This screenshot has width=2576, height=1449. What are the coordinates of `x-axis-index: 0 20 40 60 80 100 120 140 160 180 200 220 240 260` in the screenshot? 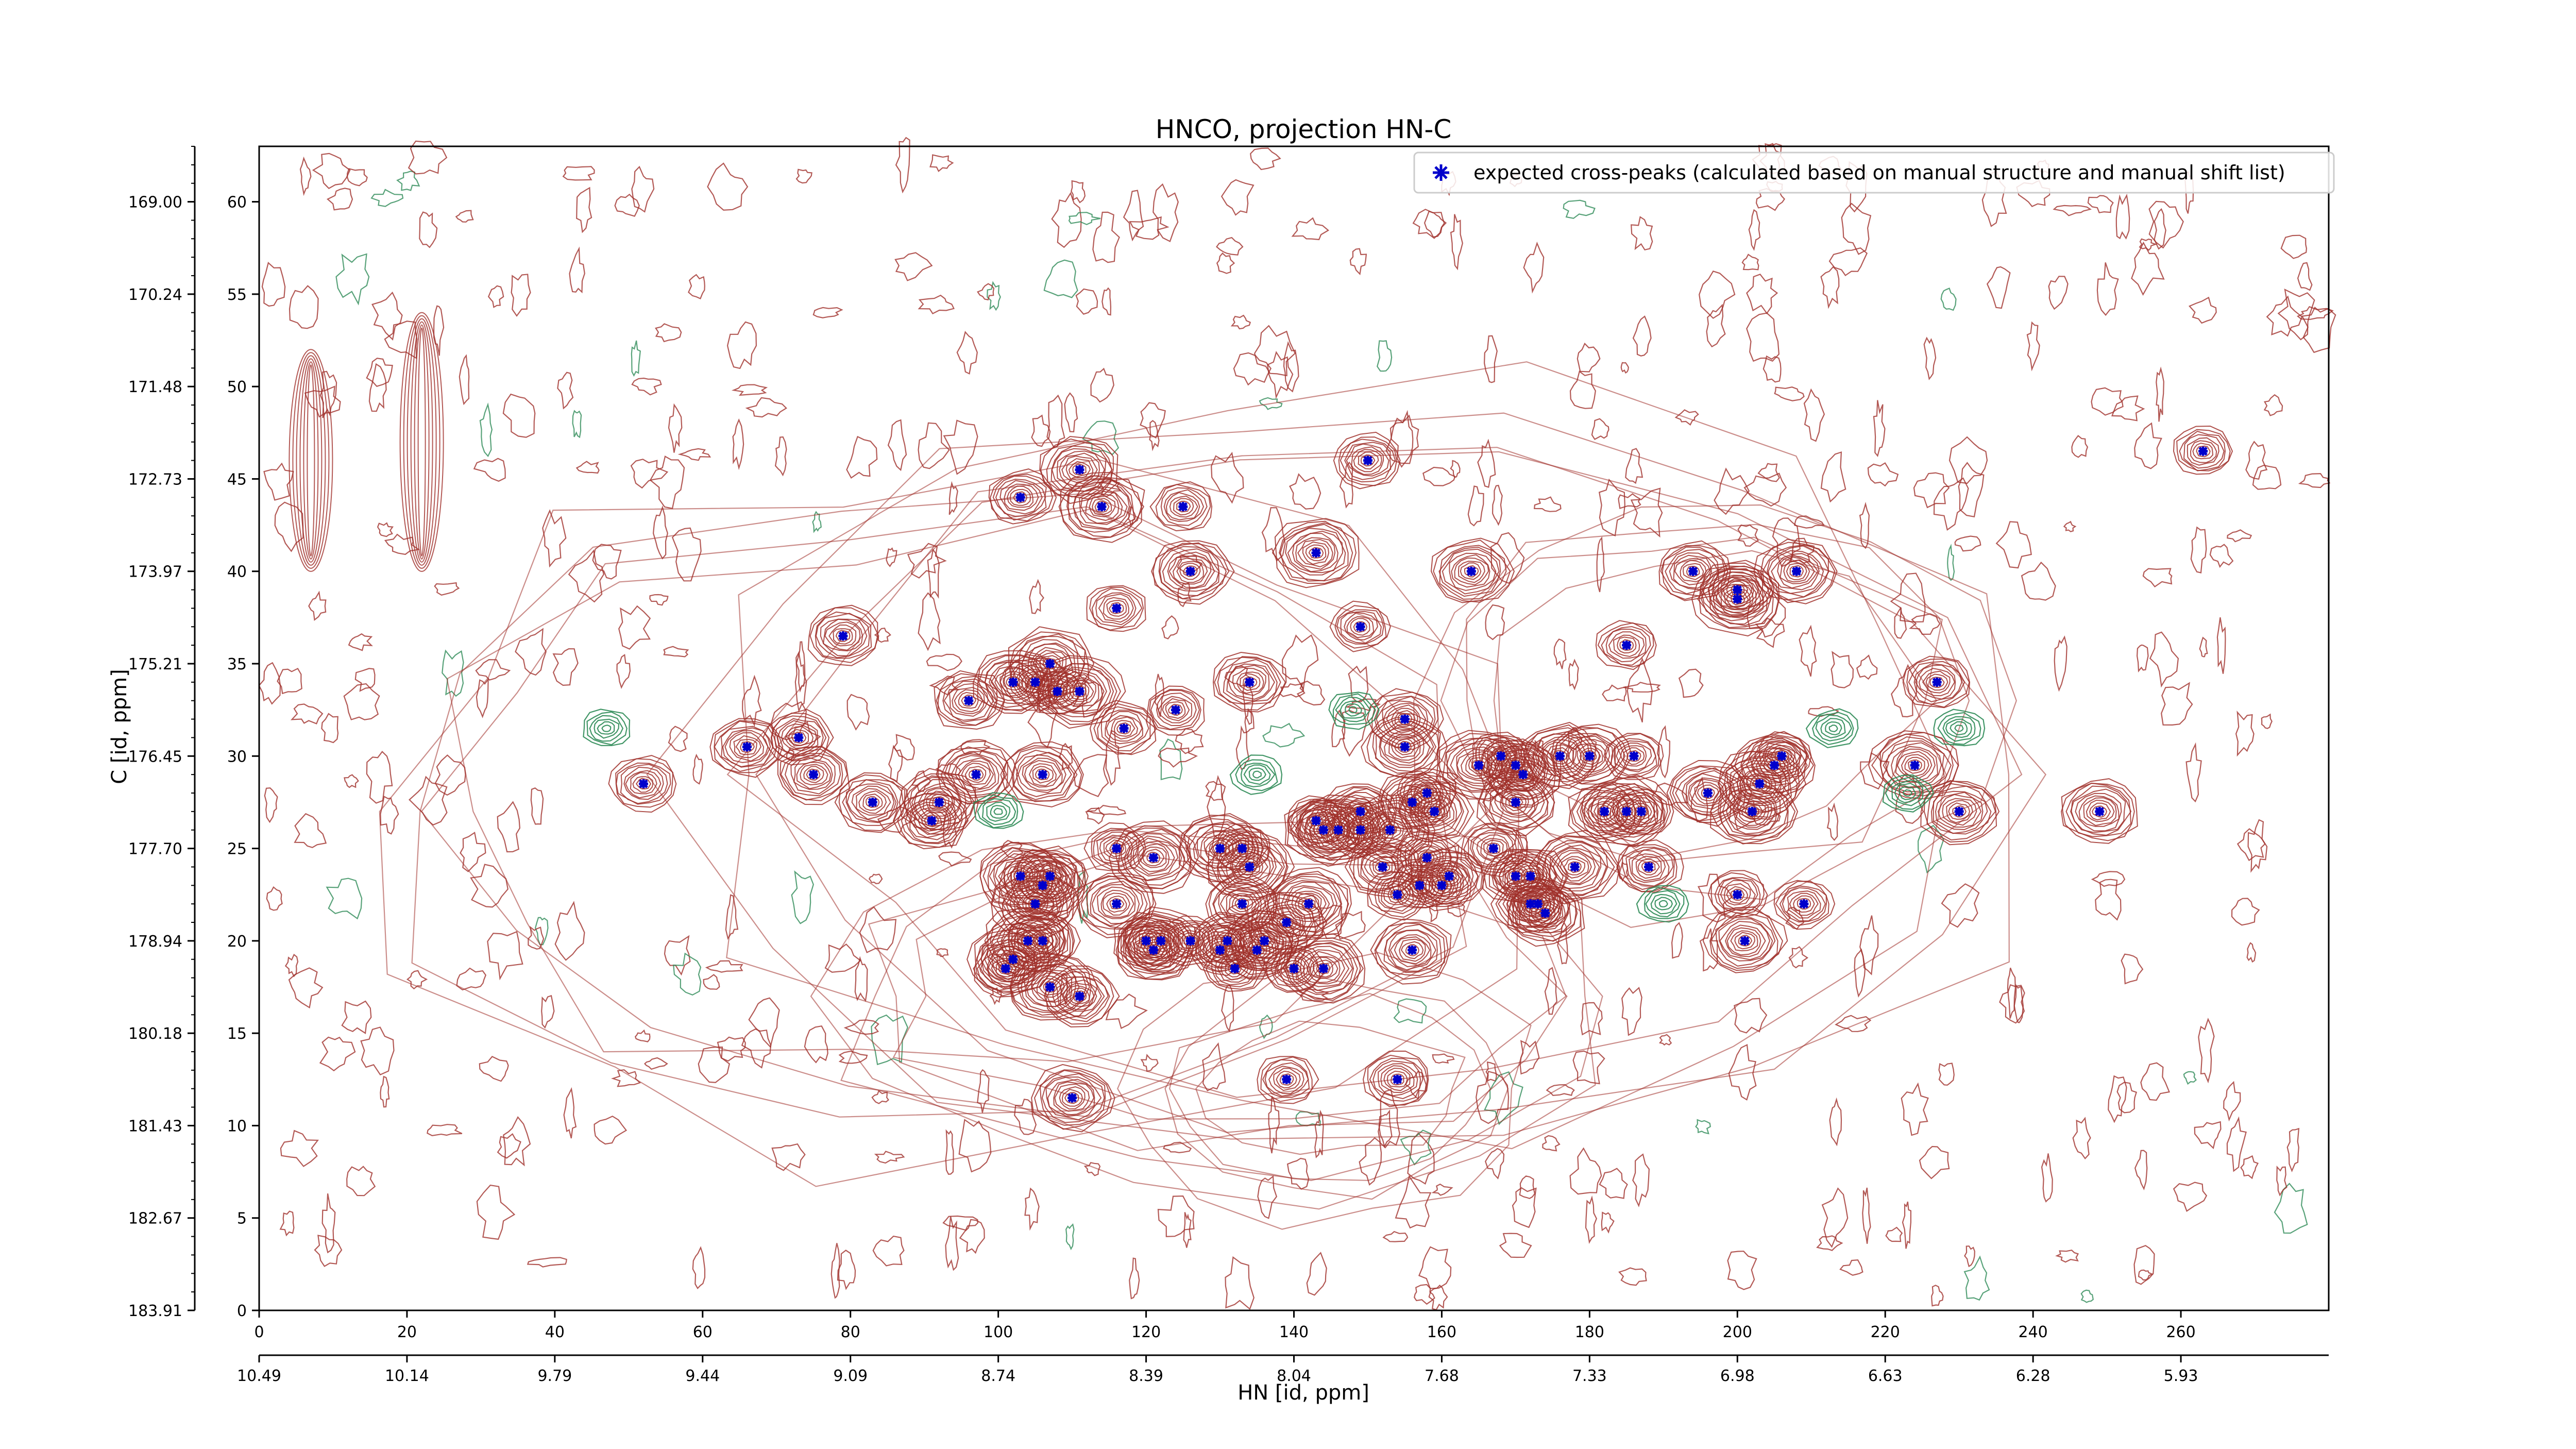 It's located at (1225, 1325).